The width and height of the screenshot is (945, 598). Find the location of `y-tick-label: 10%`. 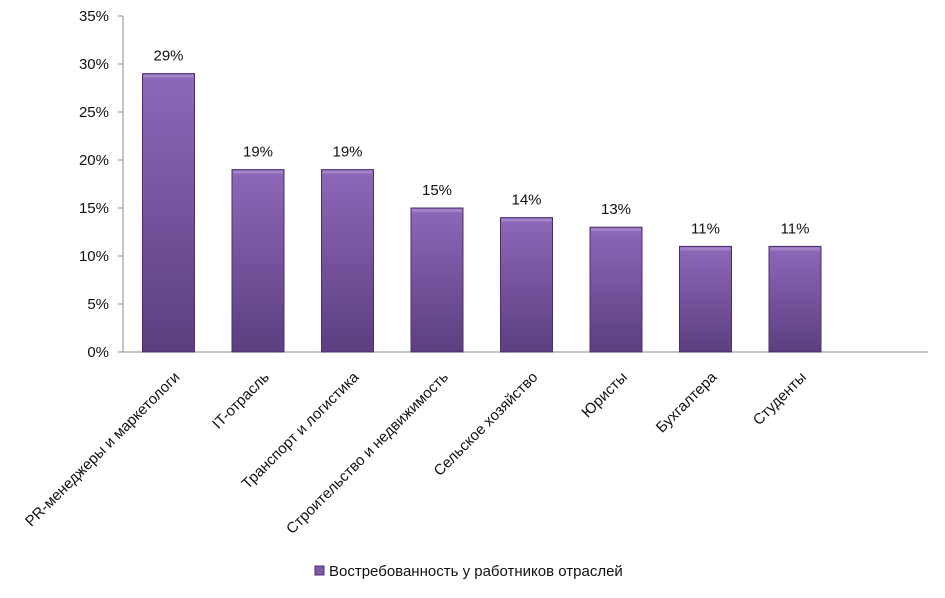

y-tick-label: 10% is located at coordinates (94, 256).